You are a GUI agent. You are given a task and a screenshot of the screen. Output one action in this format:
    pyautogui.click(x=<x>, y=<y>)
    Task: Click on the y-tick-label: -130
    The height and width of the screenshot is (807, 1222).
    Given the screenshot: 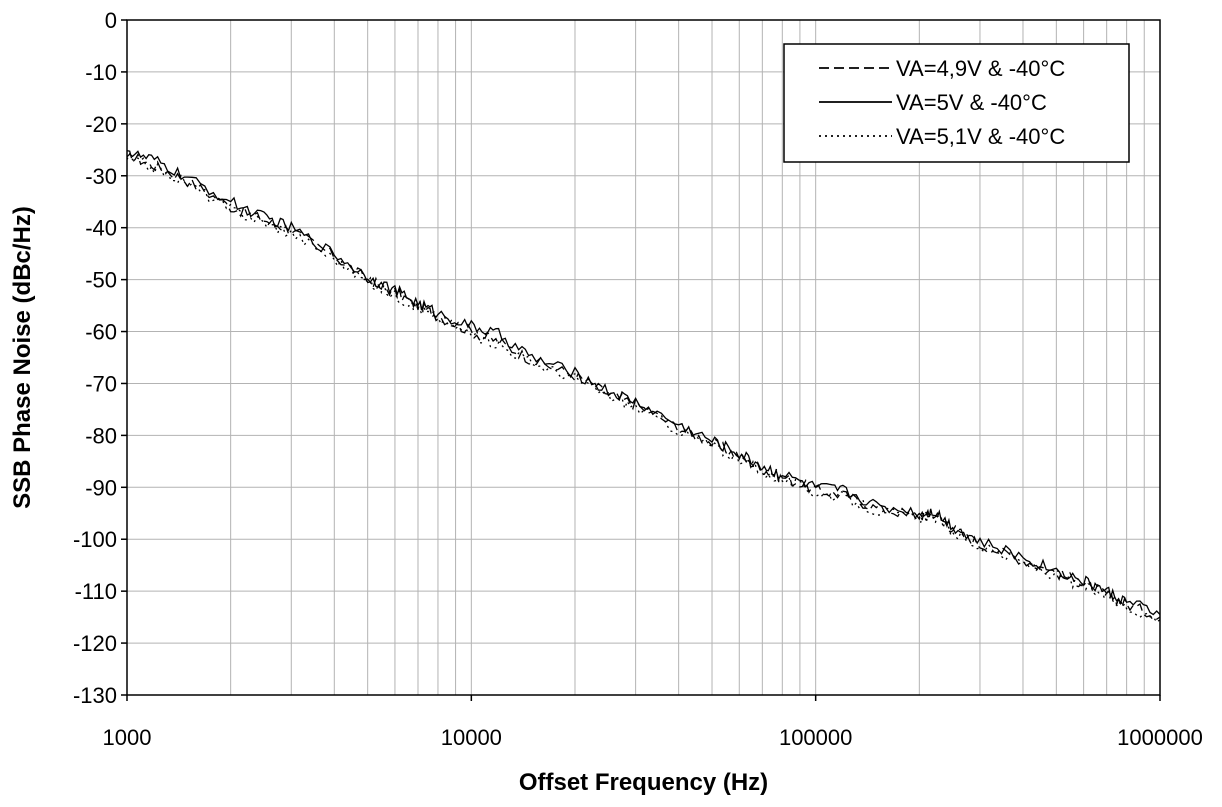 What is the action you would take?
    pyautogui.click(x=95, y=695)
    